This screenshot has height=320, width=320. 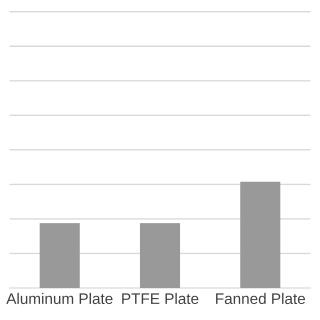 I want to click on x-tick-label: Fanned Plate, so click(x=261, y=298).